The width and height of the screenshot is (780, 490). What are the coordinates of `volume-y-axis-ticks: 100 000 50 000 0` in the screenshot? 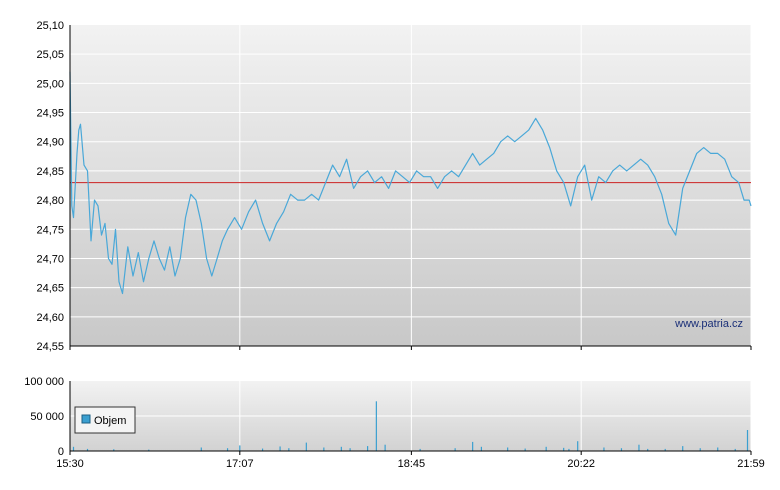 It's located at (44, 417).